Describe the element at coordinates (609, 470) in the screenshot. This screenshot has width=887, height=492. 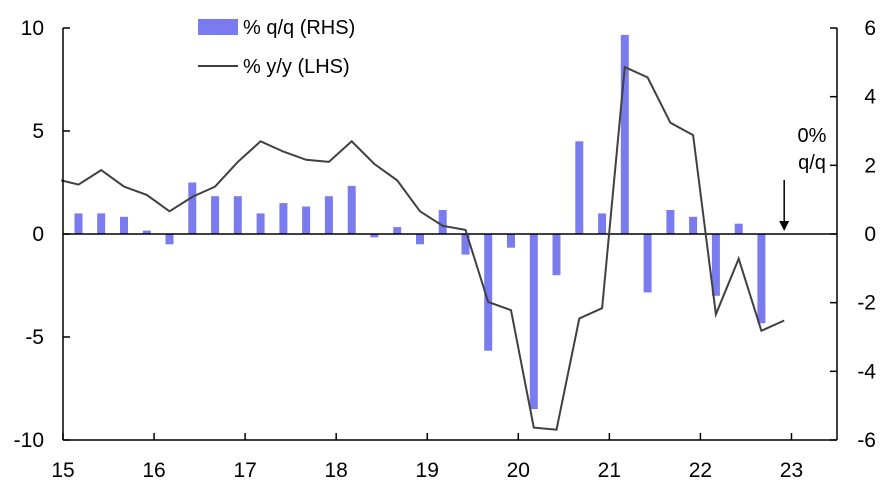
I see `x-tick-label: 21` at that location.